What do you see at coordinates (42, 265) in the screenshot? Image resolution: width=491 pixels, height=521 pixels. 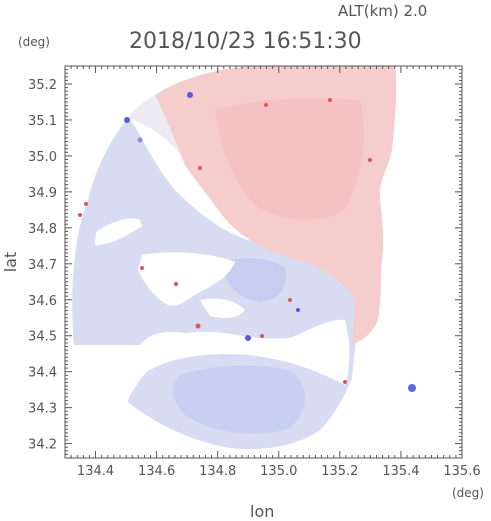 I see `y-tick-label: 34.7` at bounding box center [42, 265].